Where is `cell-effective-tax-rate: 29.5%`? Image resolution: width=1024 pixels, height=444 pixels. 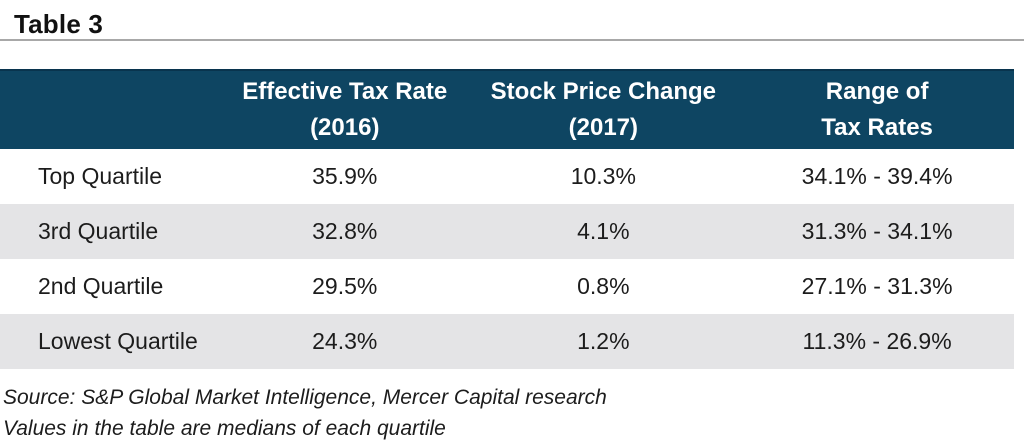 cell-effective-tax-rate: 29.5% is located at coordinates (345, 286).